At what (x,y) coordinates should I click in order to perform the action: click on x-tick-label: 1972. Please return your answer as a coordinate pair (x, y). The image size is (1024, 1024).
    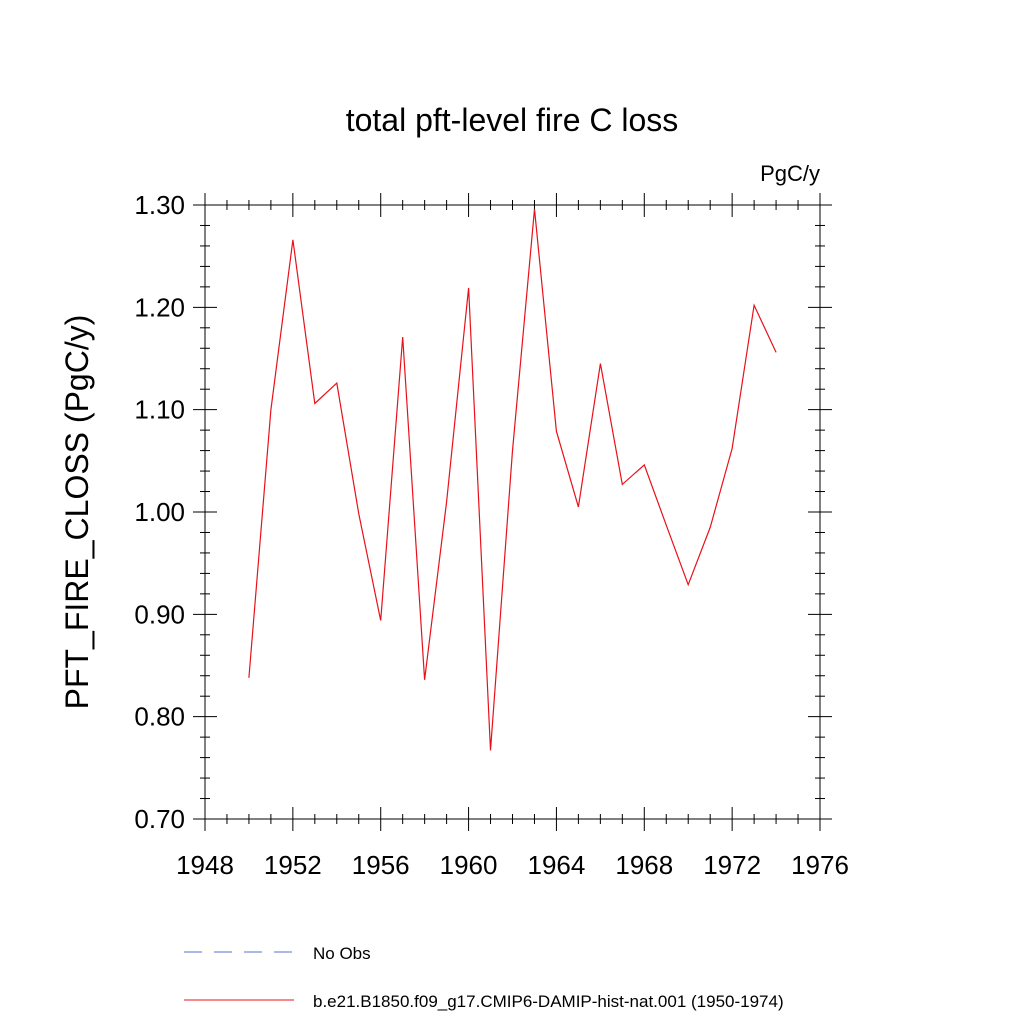
    Looking at the image, I should click on (732, 865).